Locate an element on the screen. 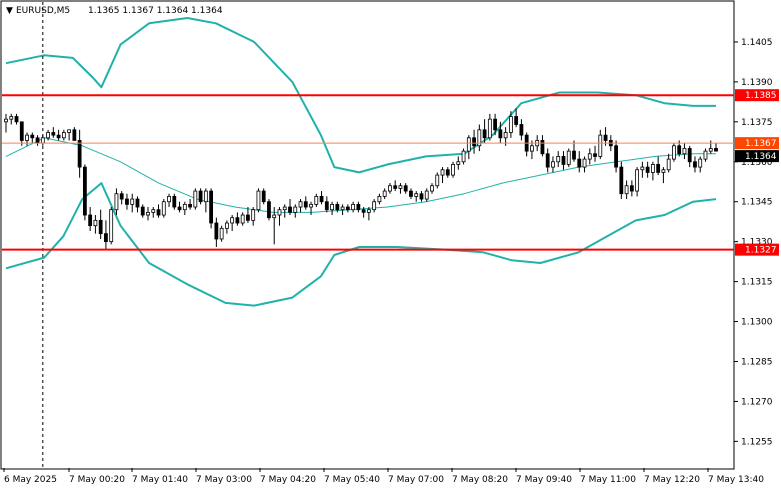  header-triangle-icon: ▼ is located at coordinates (9, 11).